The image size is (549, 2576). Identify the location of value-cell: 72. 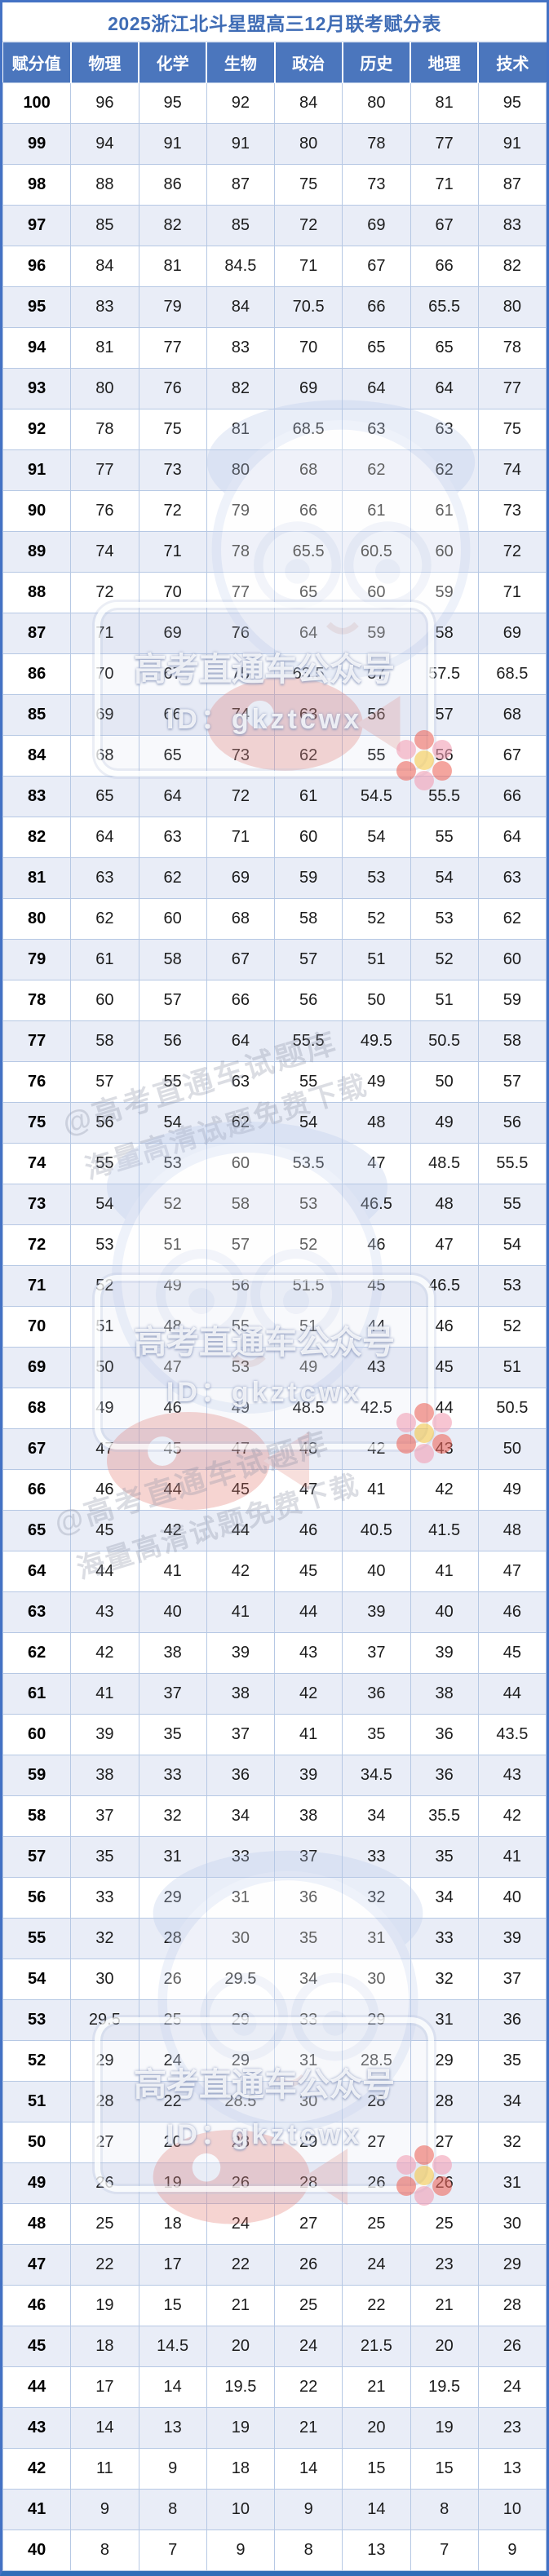
(512, 552).